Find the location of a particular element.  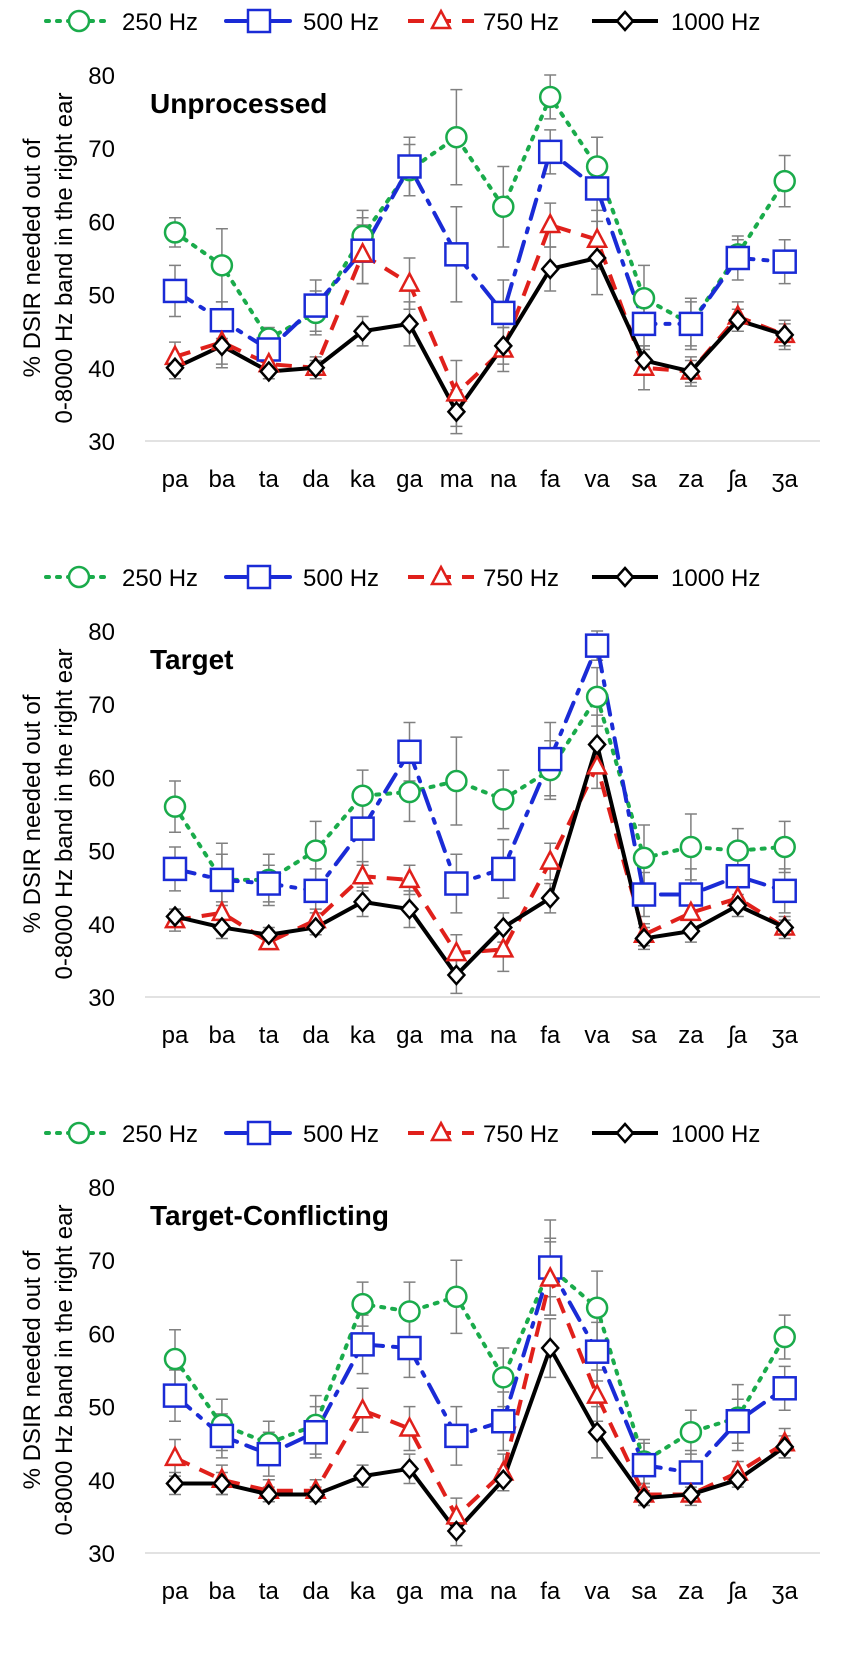

y-tick-label: 60 is located at coordinates (101, 222).